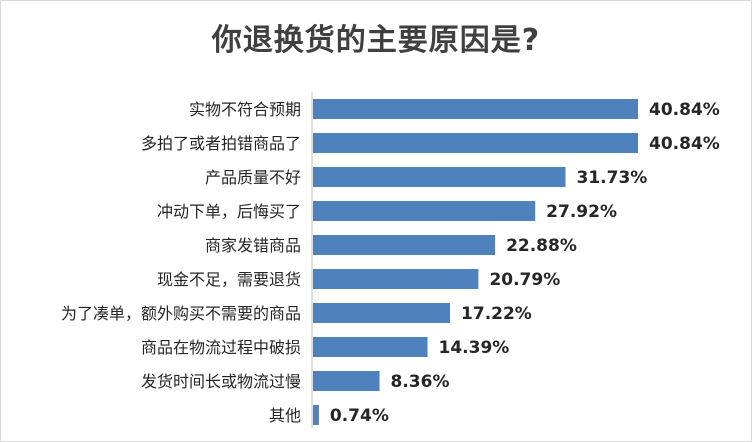 The width and height of the screenshot is (752, 442). Describe the element at coordinates (420, 382) in the screenshot. I see `data-label: 8.36%` at that location.